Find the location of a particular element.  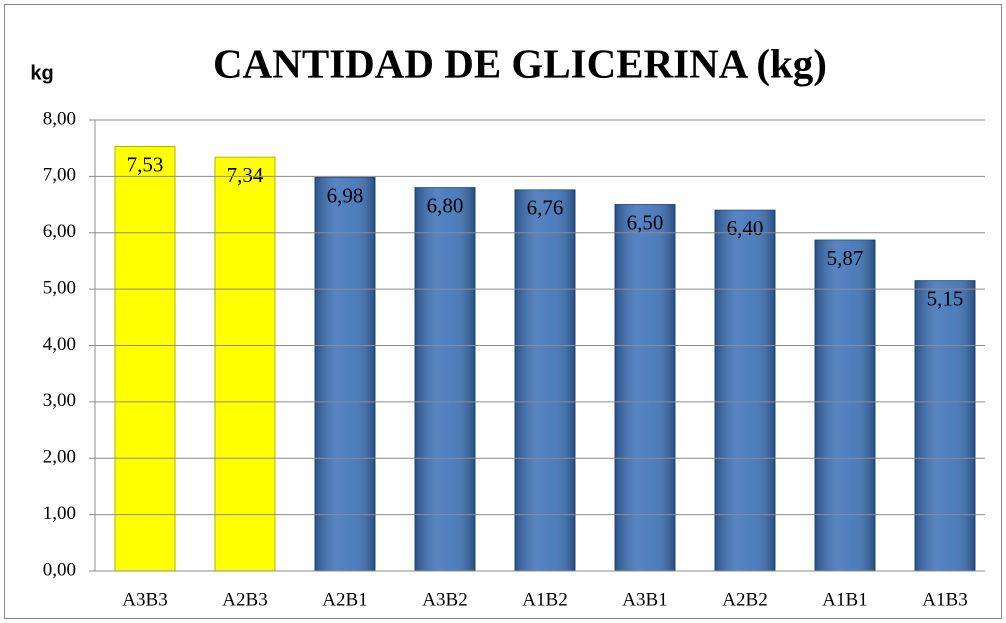

x-tick-label: A3B3 is located at coordinates (144, 599).